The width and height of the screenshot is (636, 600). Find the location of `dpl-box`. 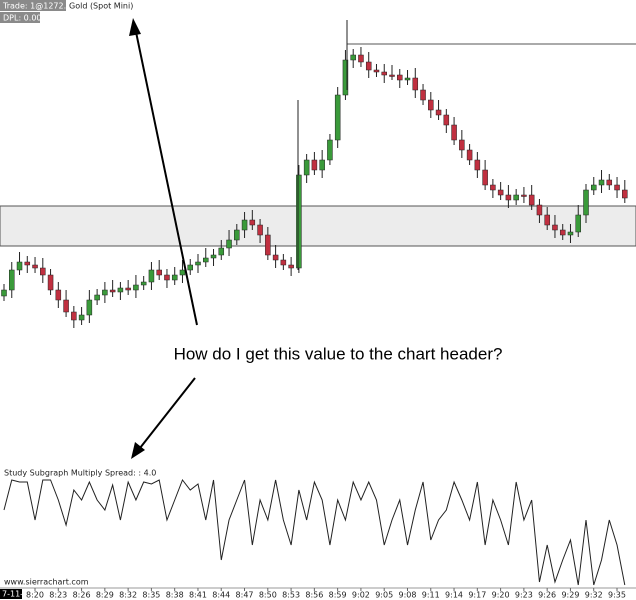

dpl-box is located at coordinates (20, 17).